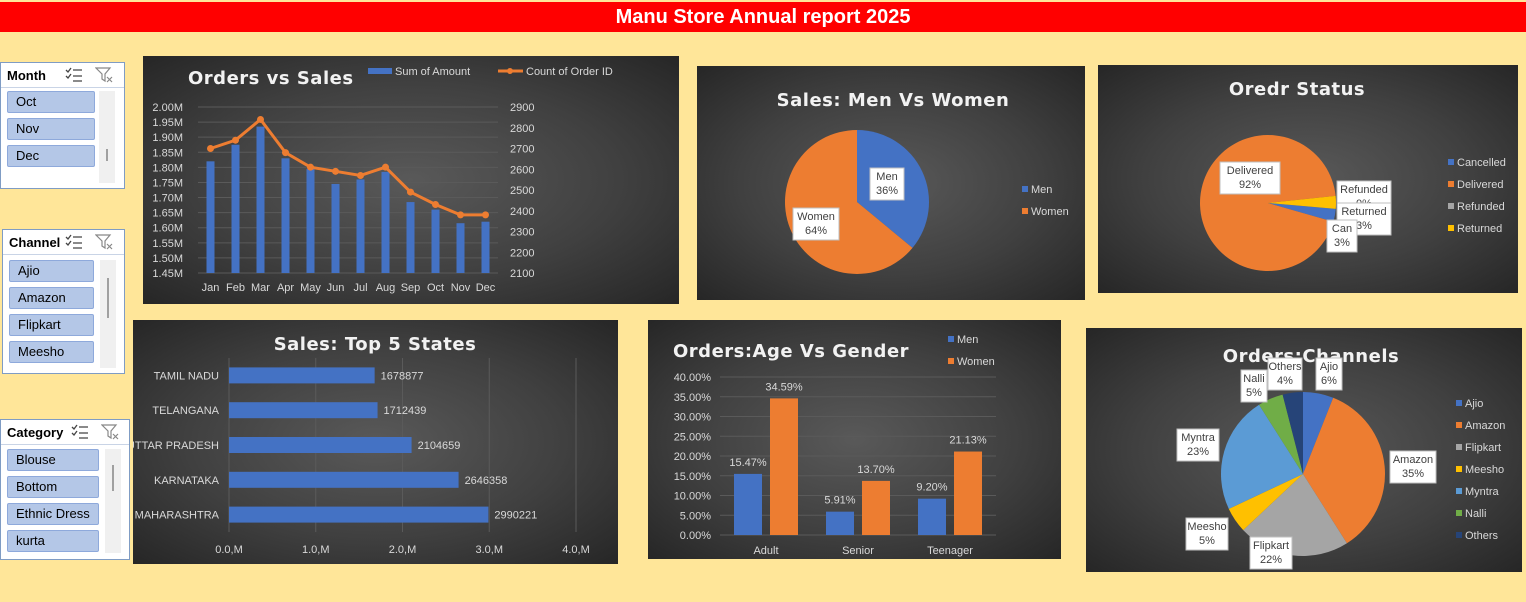  Describe the element at coordinates (693, 477) in the screenshot. I see `y-tick-label: 15.00%` at that location.